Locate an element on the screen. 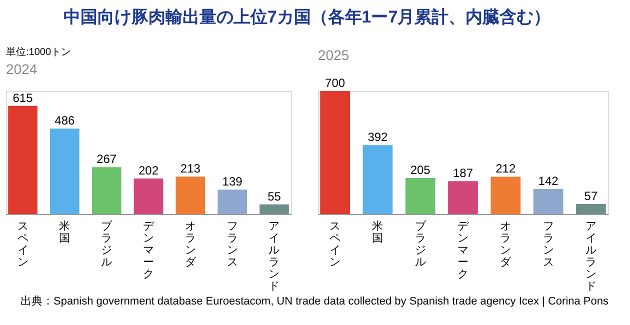 Image resolution: width=630 pixels, height=325 pixels. data-label: 213 is located at coordinates (190, 169).